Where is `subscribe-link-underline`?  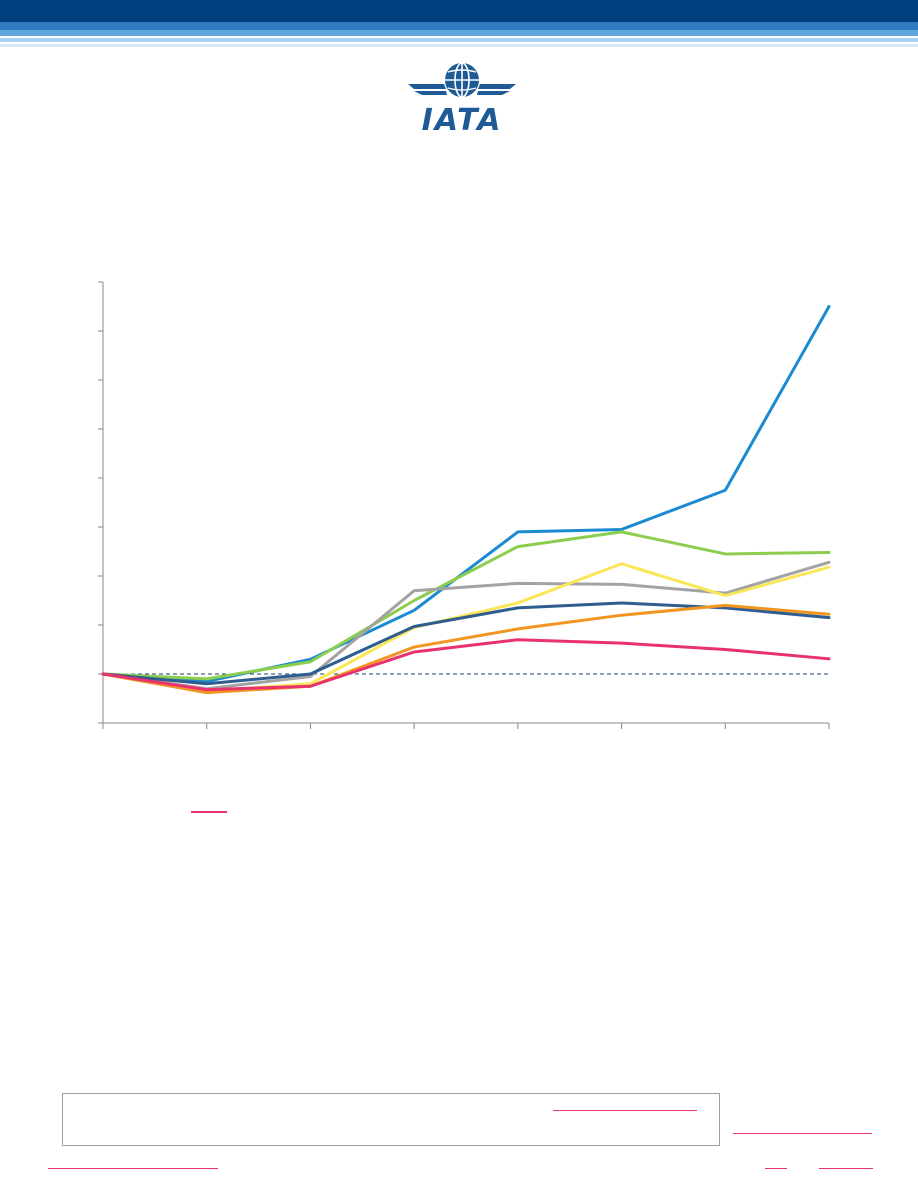
subscribe-link-underline is located at coordinates (802, 1133).